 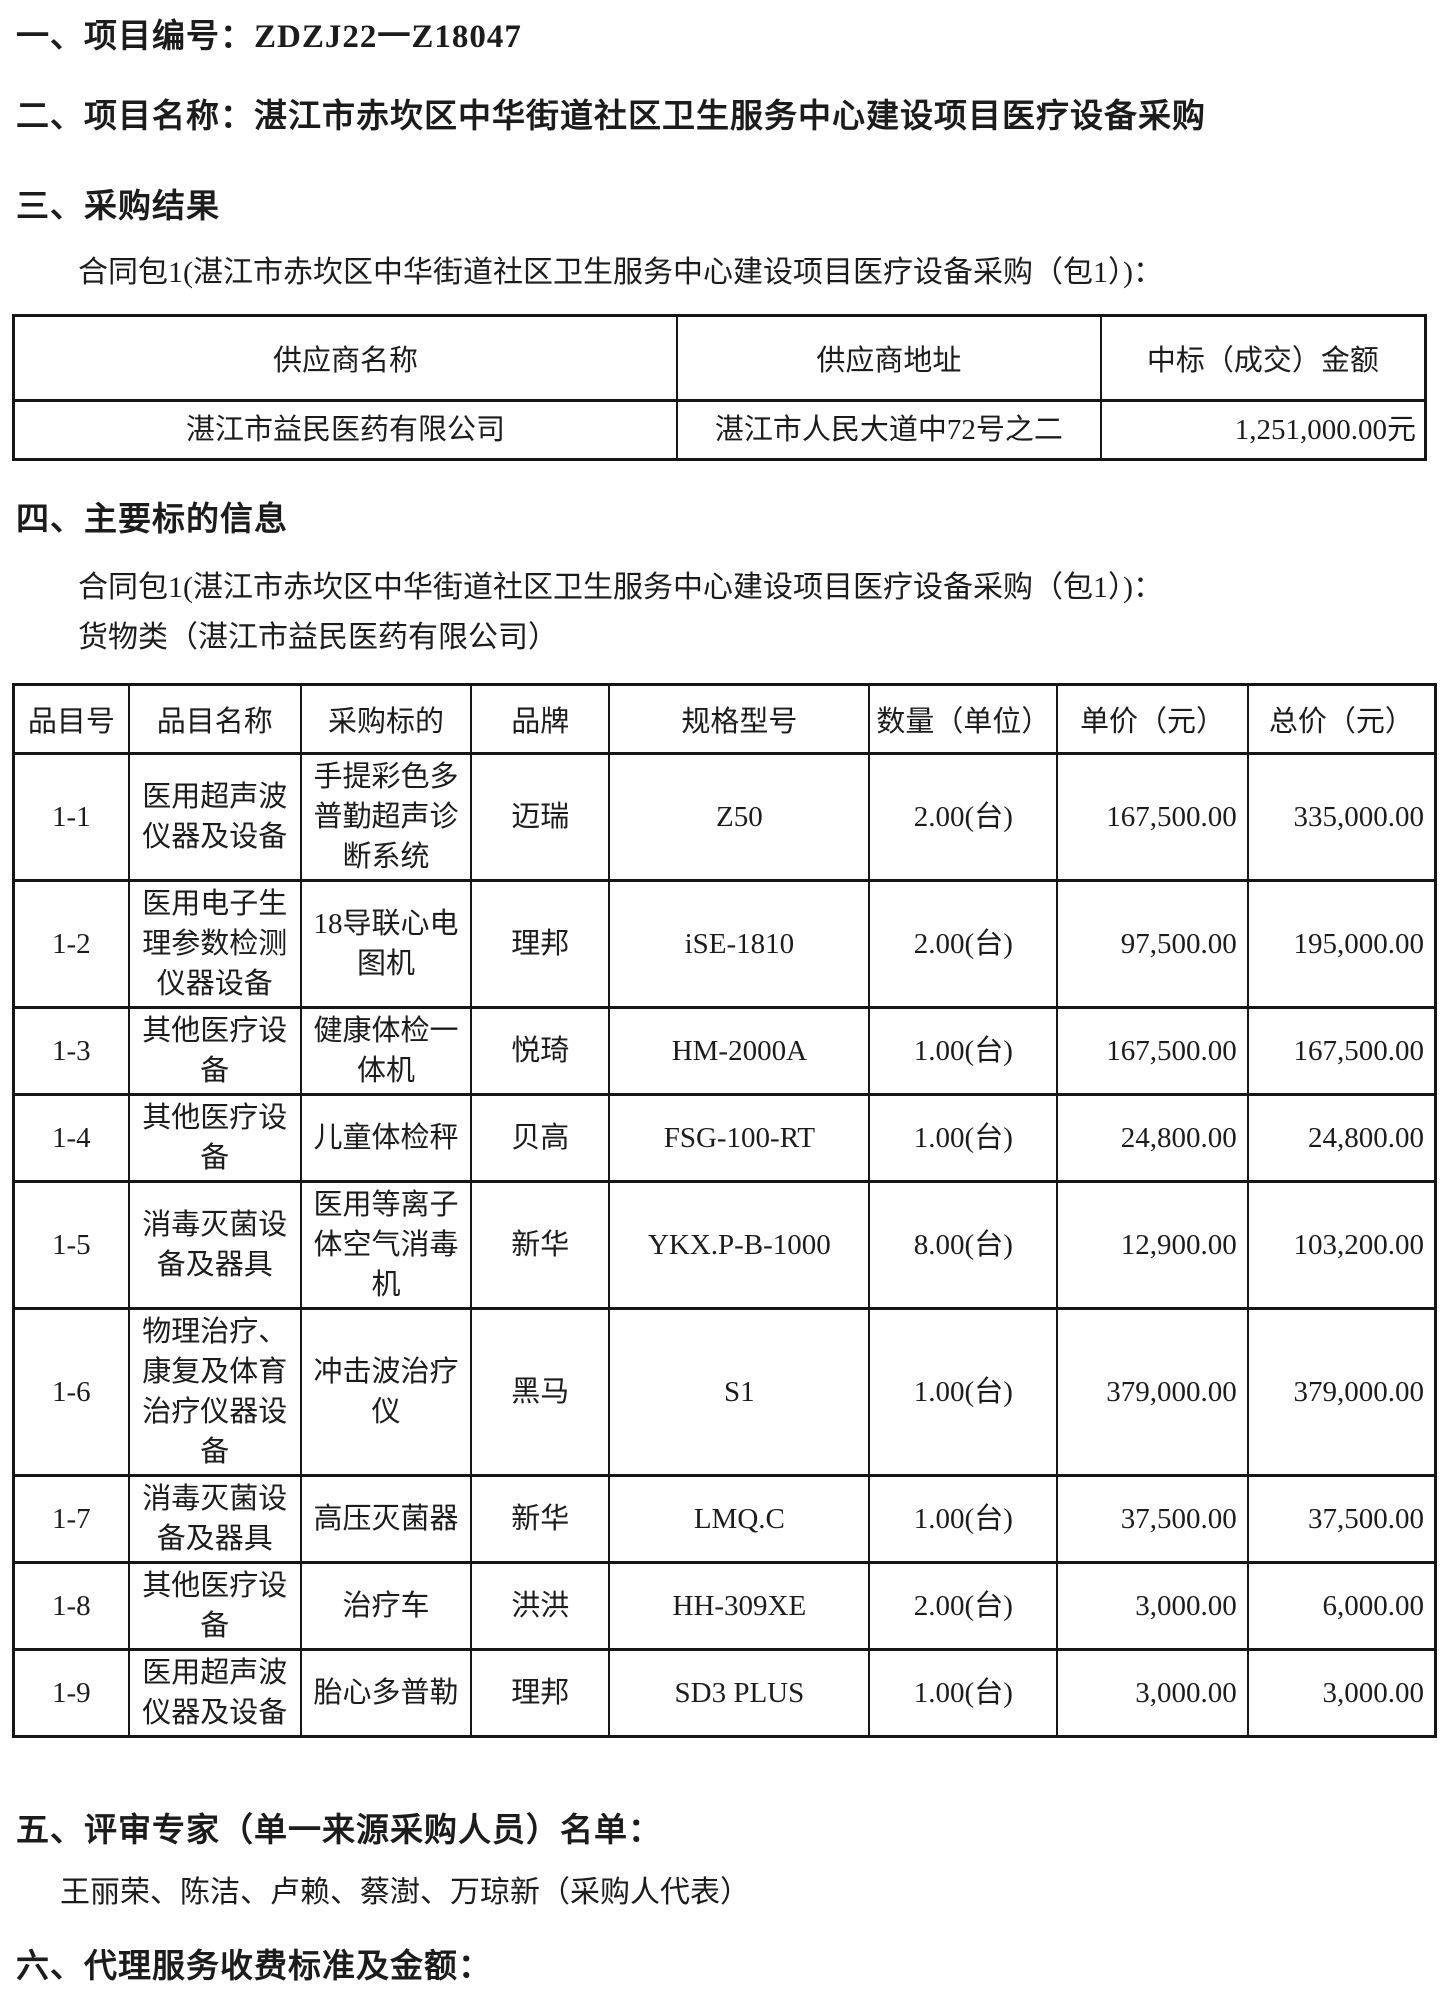 I want to click on table-cell: 1-3, so click(x=71, y=1051).